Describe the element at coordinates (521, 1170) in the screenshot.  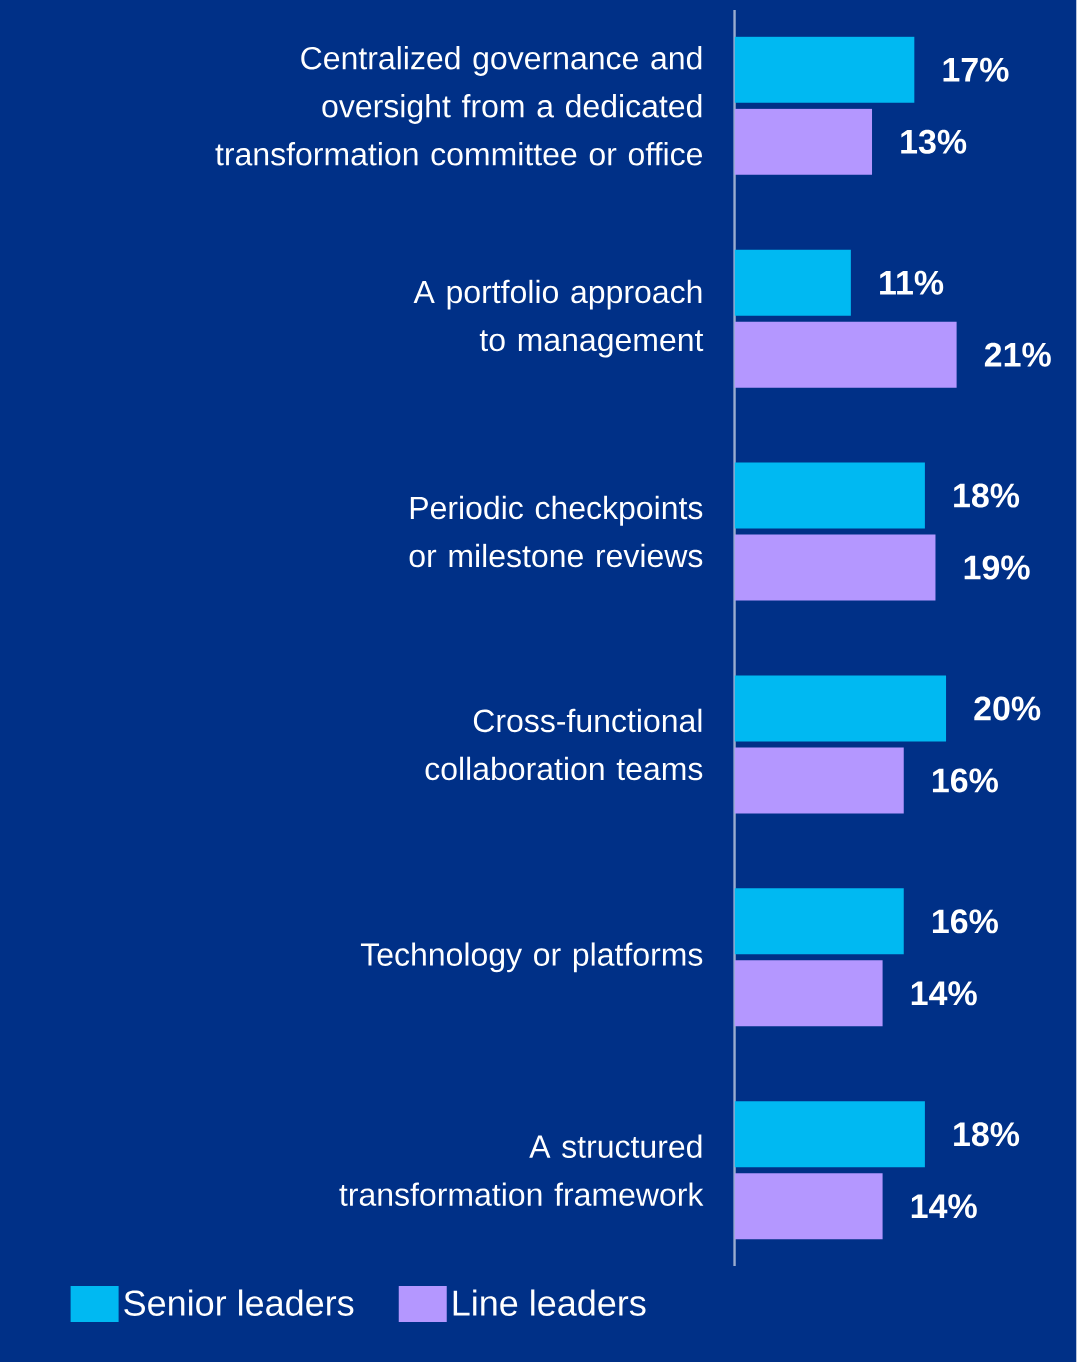
I see `y-tick-label: A structured transformation framework` at that location.